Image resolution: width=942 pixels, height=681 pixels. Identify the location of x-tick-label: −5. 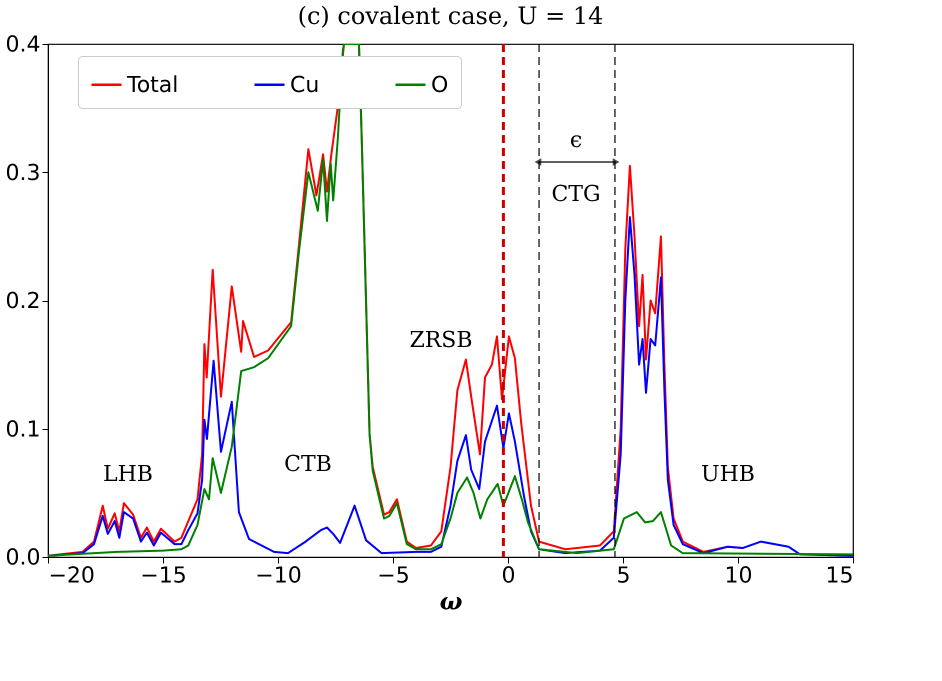
(393, 576).